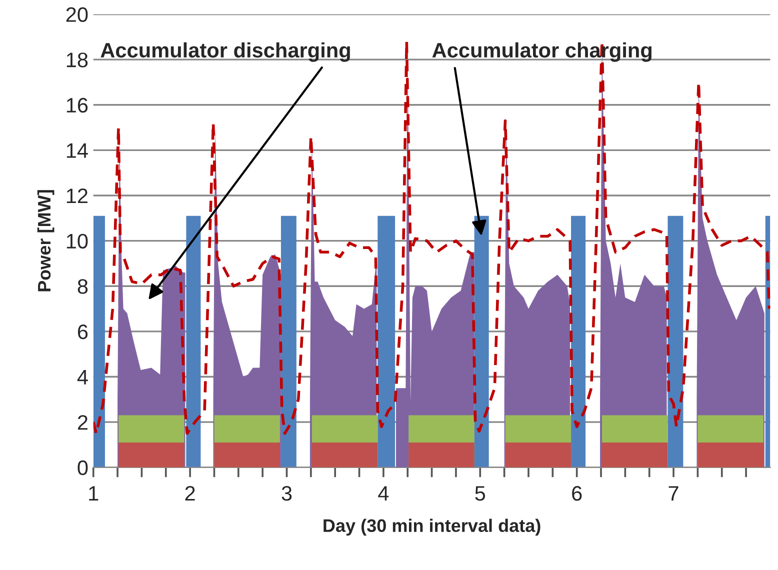  Describe the element at coordinates (432, 527) in the screenshot. I see `x-axis-title: Day (30 min interval data)` at that location.